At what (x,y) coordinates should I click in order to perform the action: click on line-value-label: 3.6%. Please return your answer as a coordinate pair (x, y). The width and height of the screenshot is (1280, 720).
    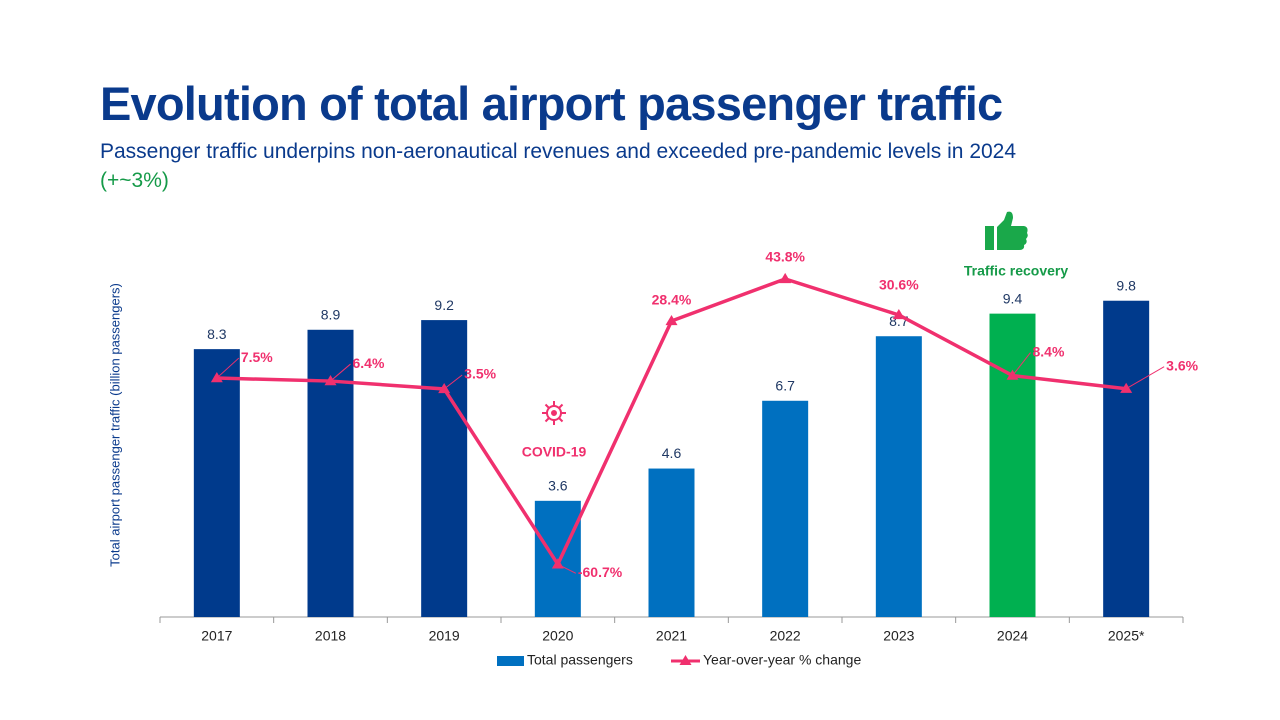
    Looking at the image, I should click on (1182, 365).